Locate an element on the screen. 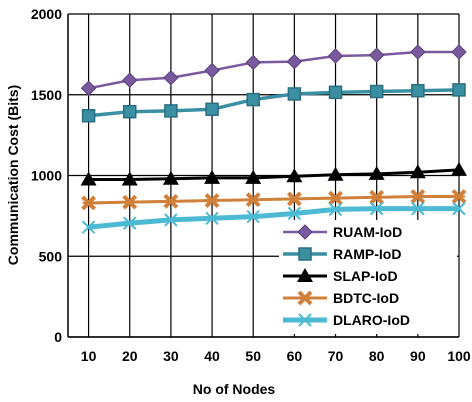  y-tick-label: 0 is located at coordinates (58, 337).